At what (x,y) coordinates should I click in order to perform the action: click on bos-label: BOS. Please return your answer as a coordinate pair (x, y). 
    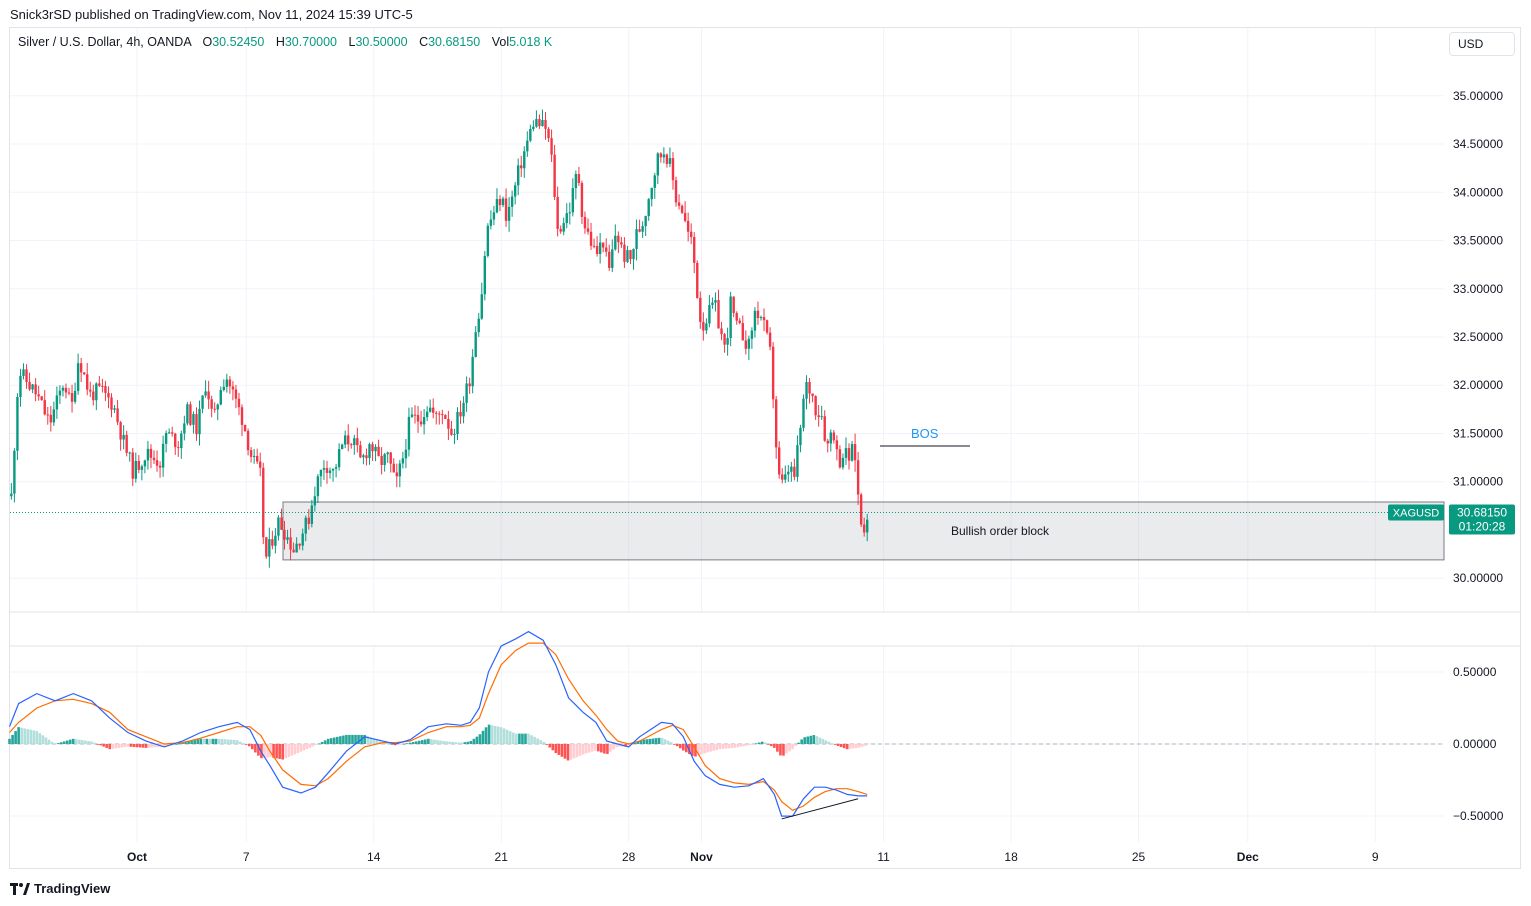
    Looking at the image, I should click on (925, 433).